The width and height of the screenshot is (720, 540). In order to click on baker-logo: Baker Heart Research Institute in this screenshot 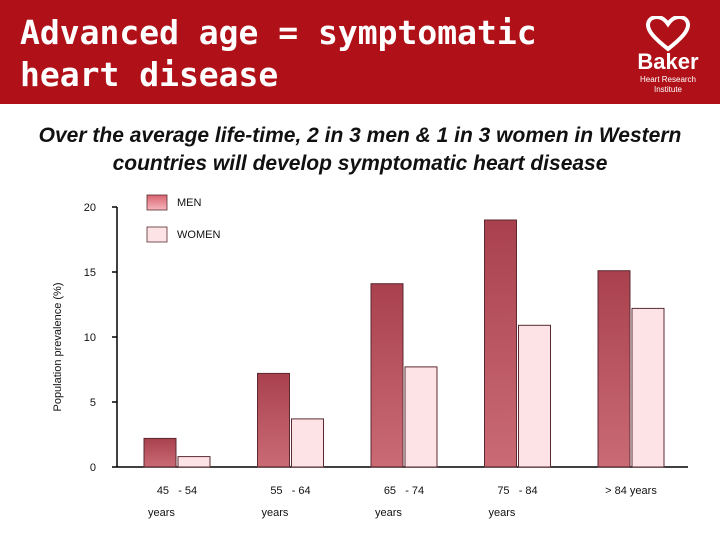, I will do `click(668, 55)`.